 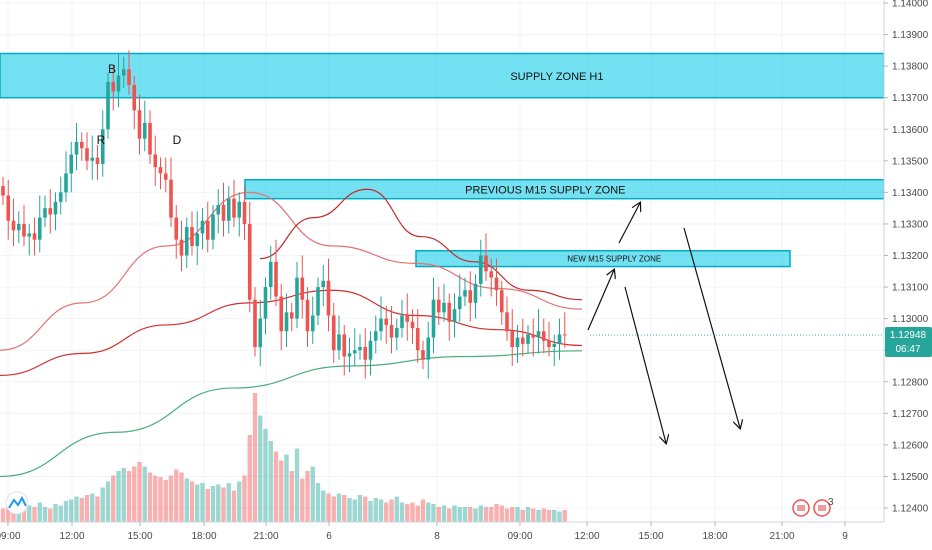 What do you see at coordinates (177, 140) in the screenshot?
I see `pattern-label-d: D` at bounding box center [177, 140].